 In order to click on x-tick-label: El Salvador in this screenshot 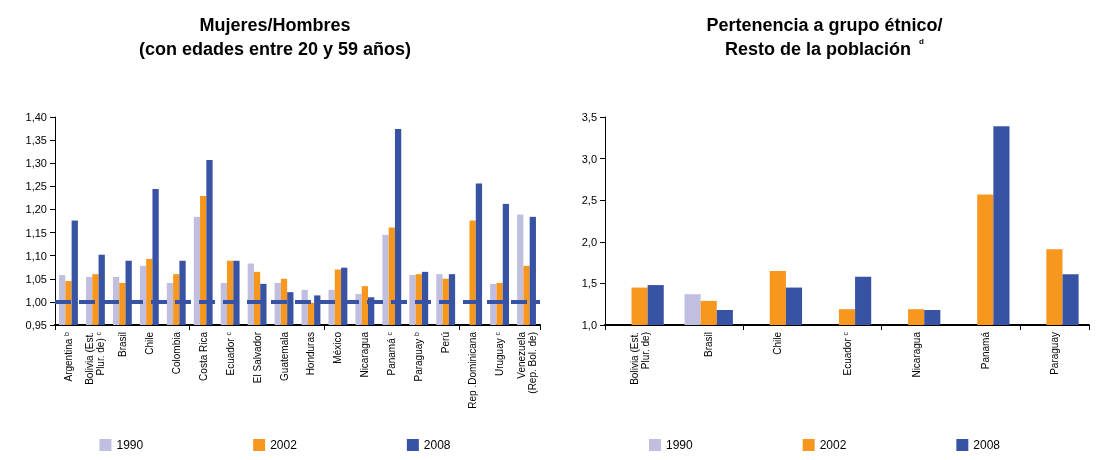, I will do `click(257, 357)`.